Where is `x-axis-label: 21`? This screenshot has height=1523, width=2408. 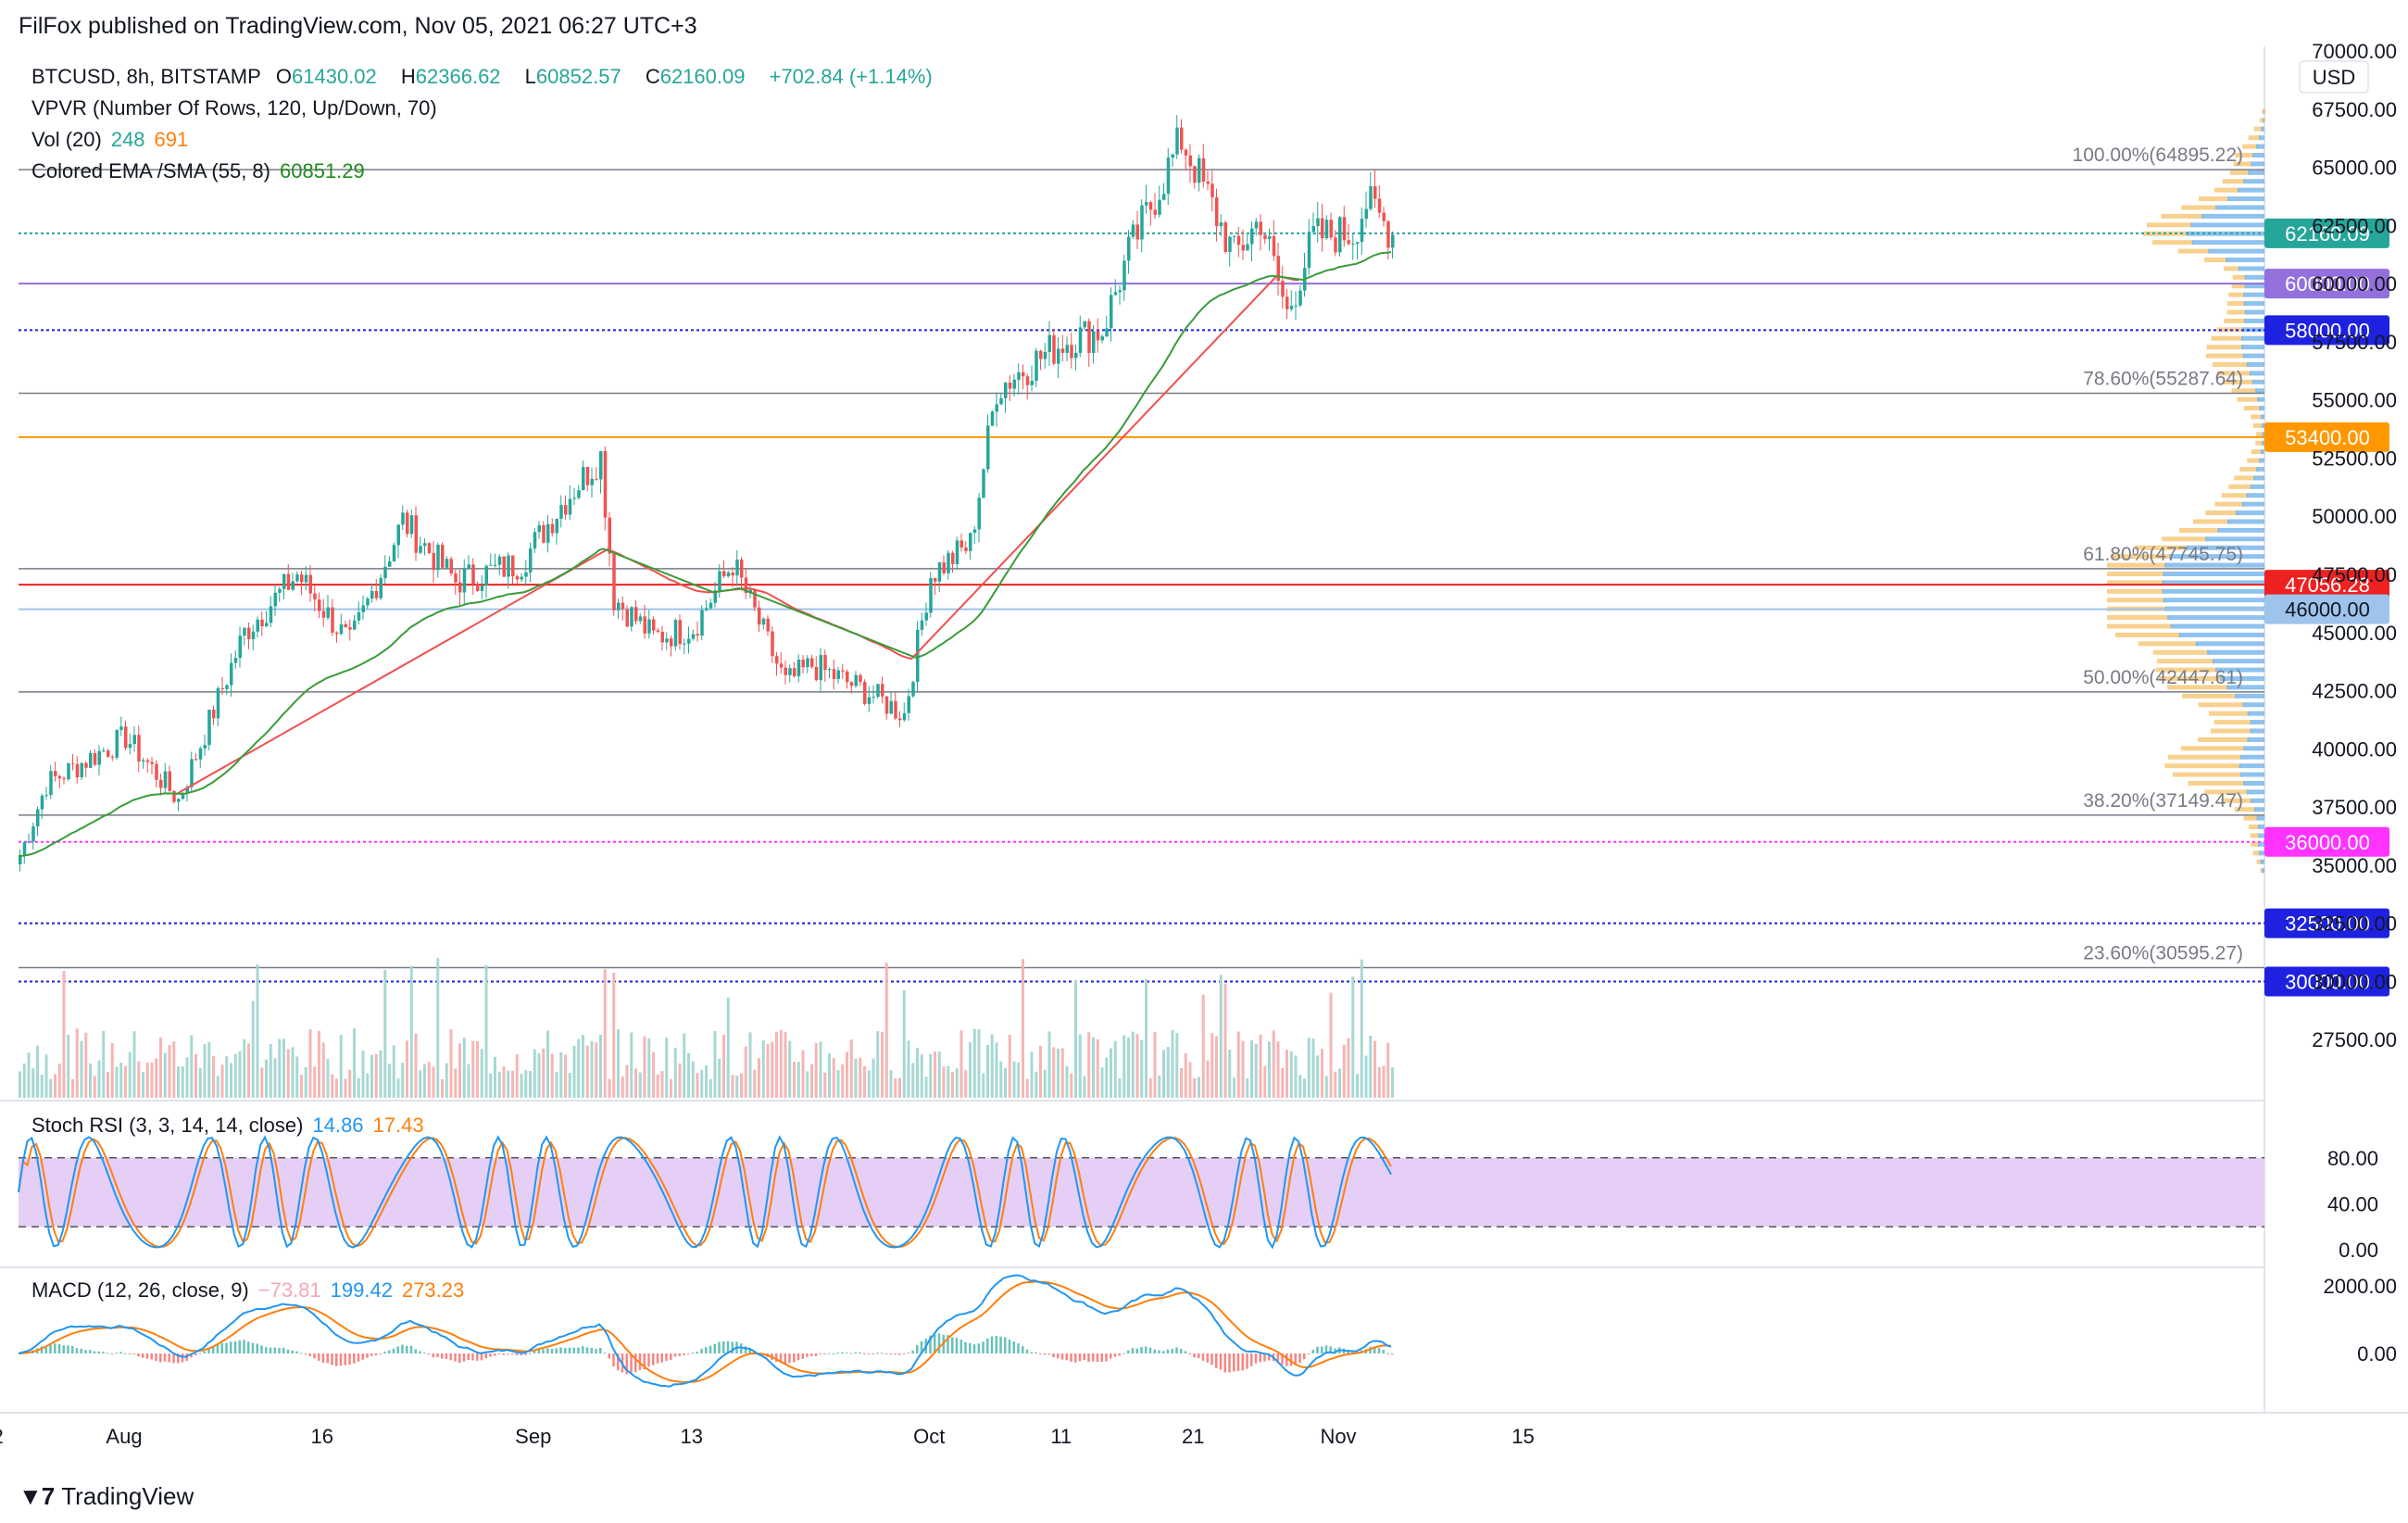
x-axis-label: 21 is located at coordinates (1193, 1436).